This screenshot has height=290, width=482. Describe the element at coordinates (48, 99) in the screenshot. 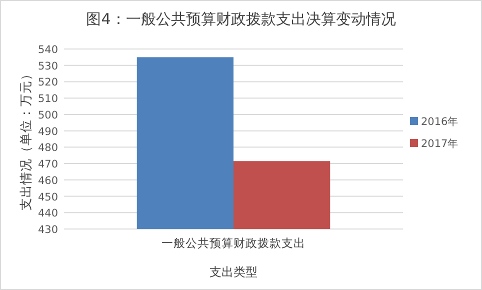

I see `y-tick-label: 510` at that location.